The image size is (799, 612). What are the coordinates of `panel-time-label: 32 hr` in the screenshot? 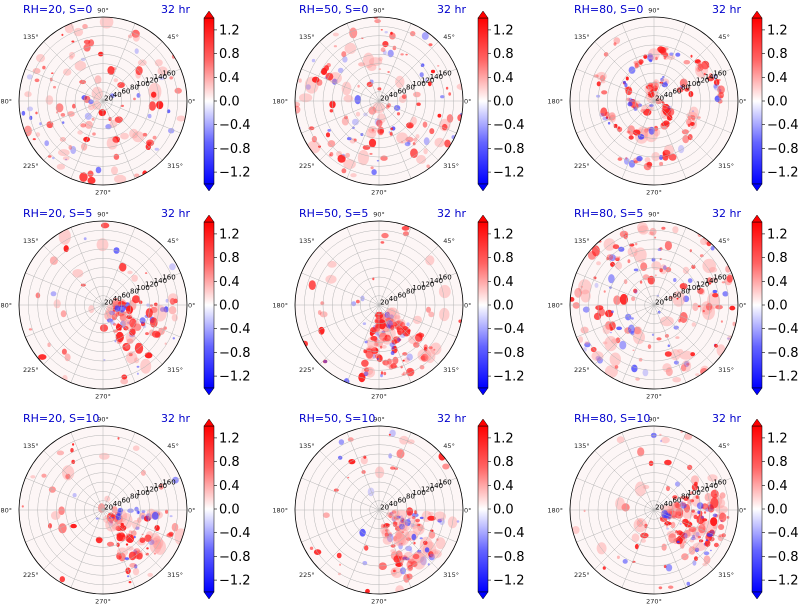 It's located at (726, 9).